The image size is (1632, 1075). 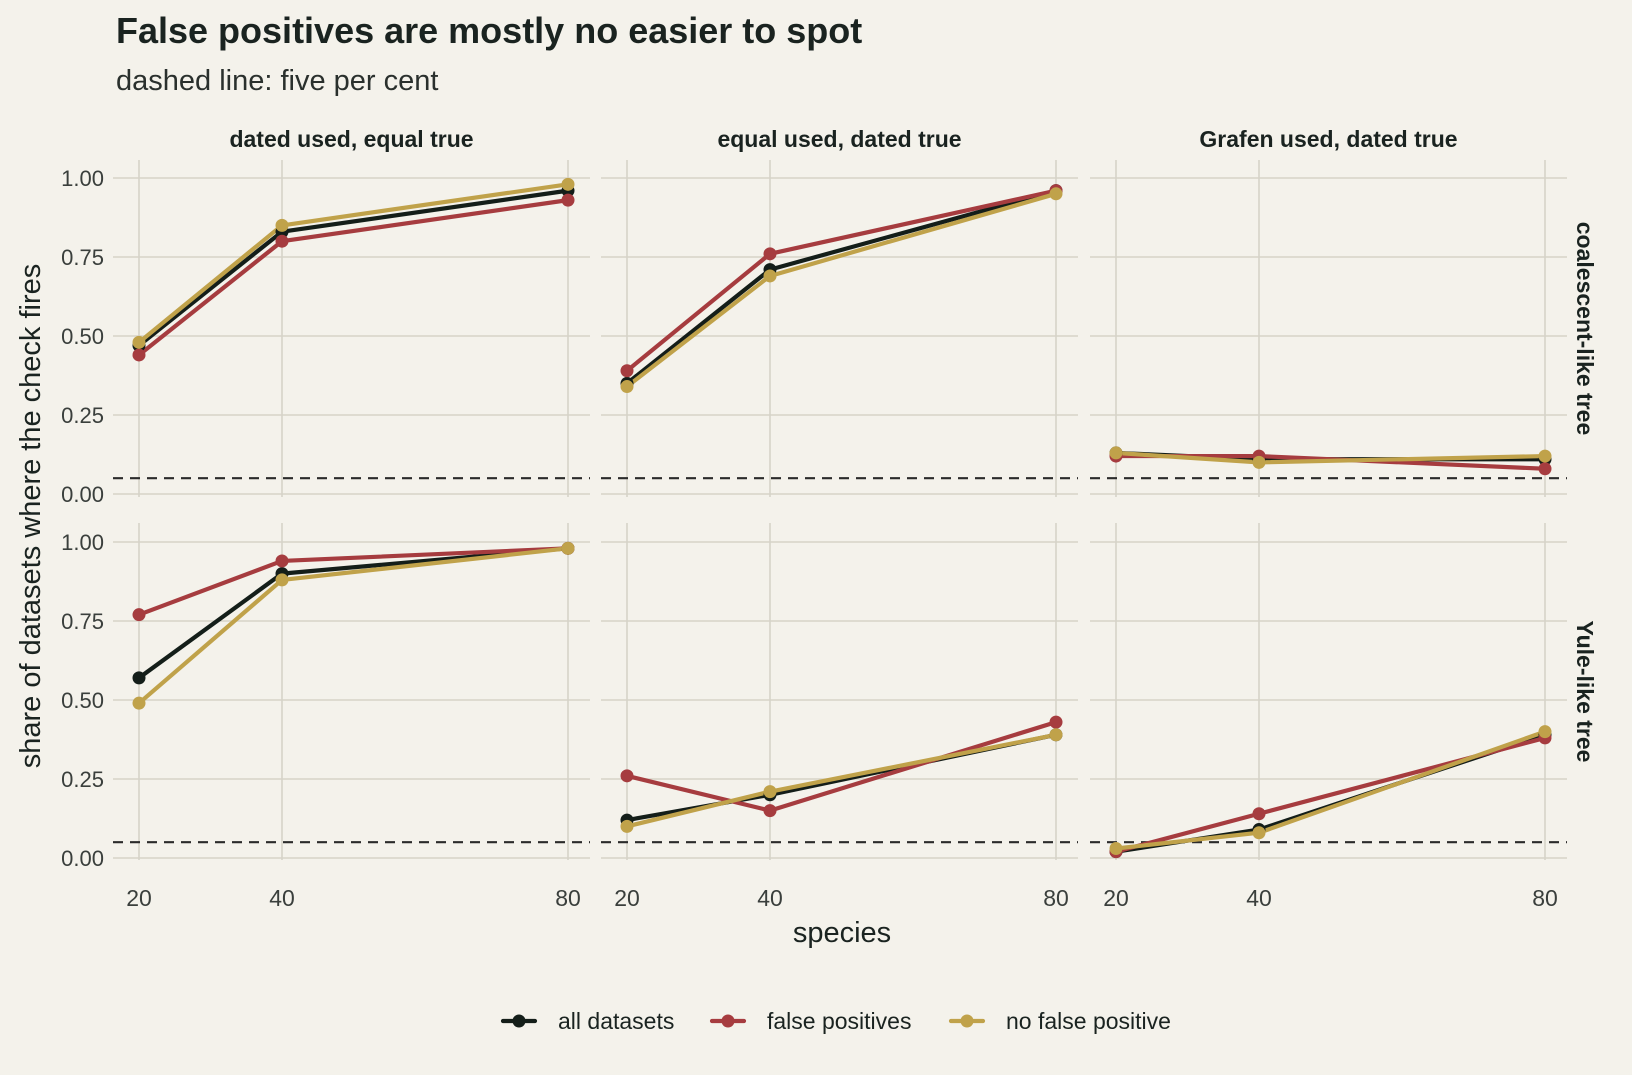 What do you see at coordinates (277, 81) in the screenshot?
I see `chart-subtitle: dashed line: five per cent` at bounding box center [277, 81].